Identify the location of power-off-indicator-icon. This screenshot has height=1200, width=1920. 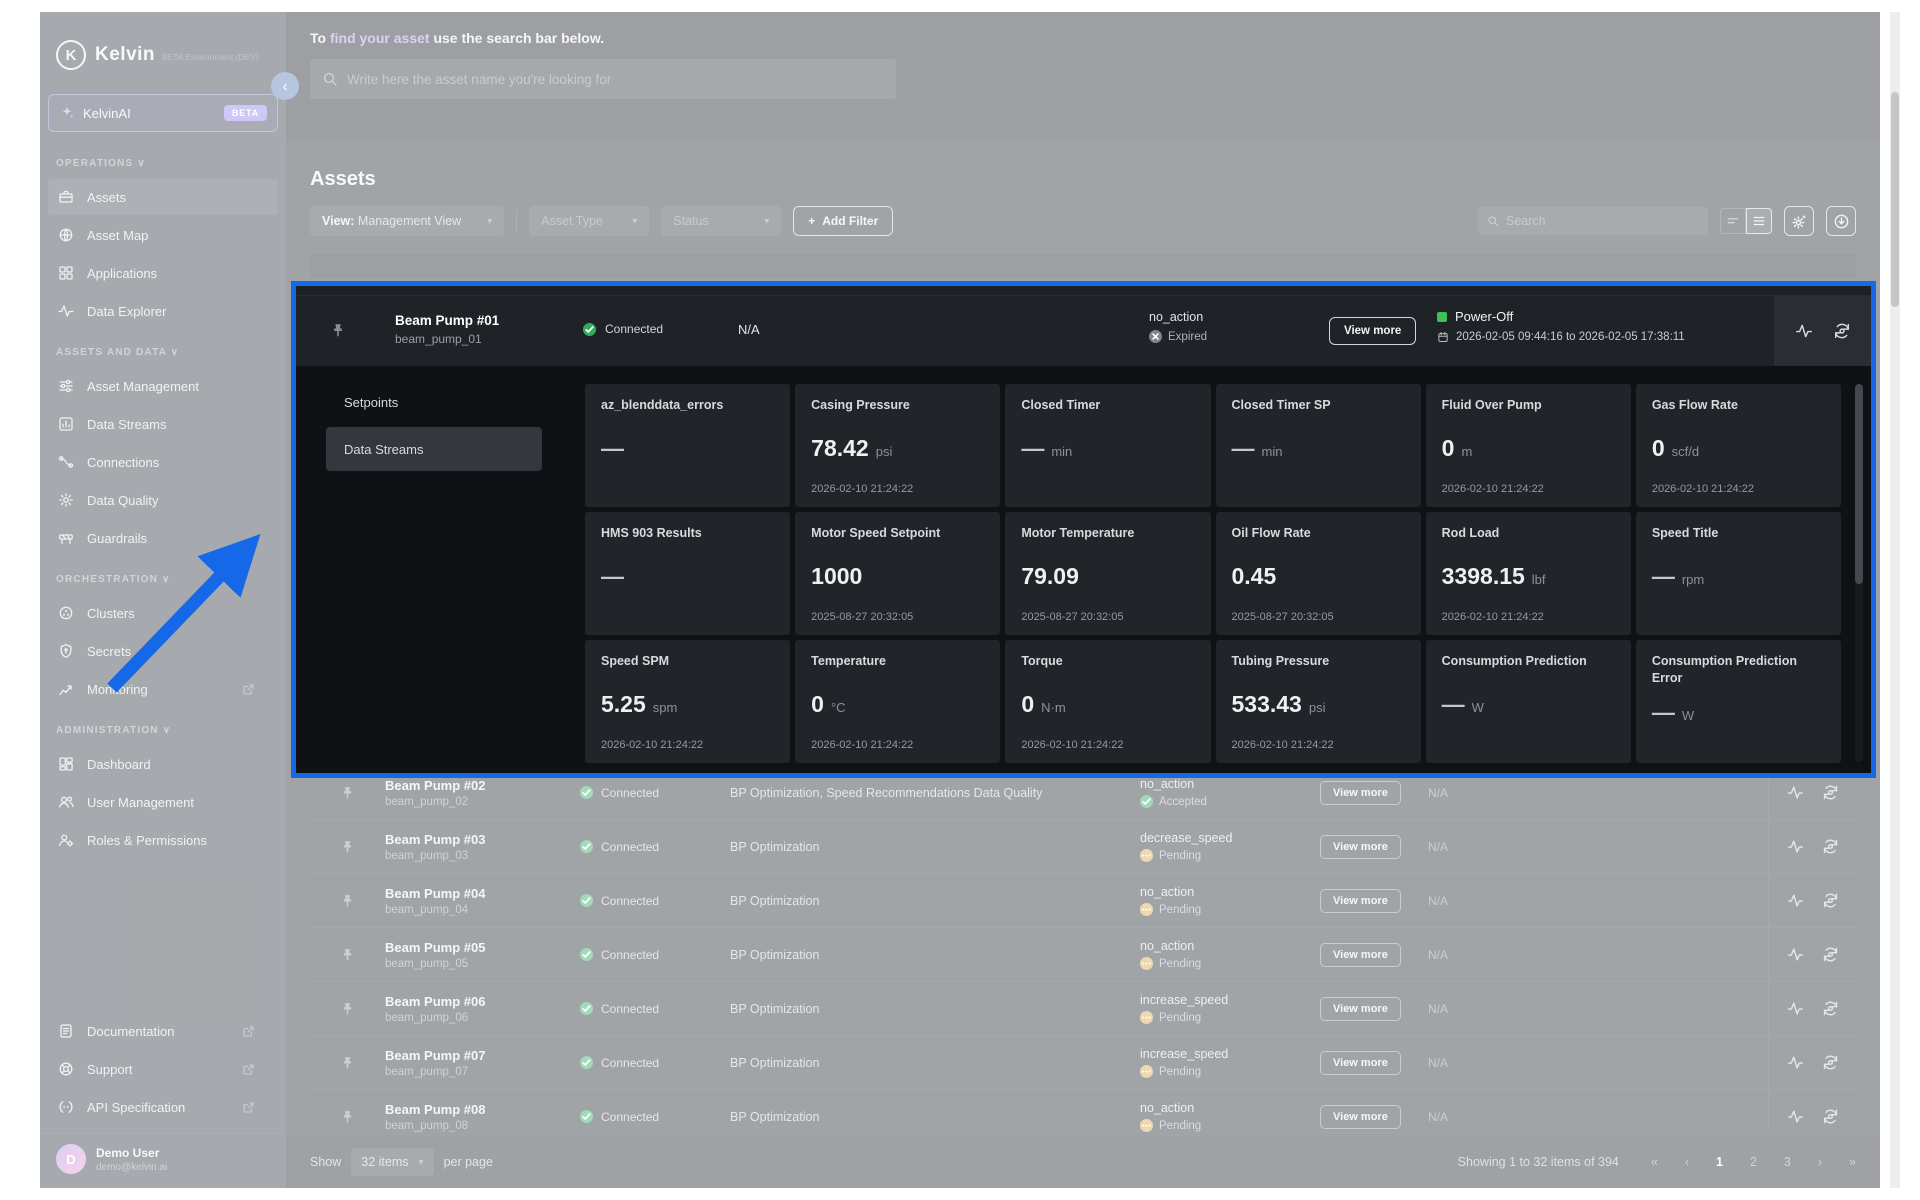
(1442, 316).